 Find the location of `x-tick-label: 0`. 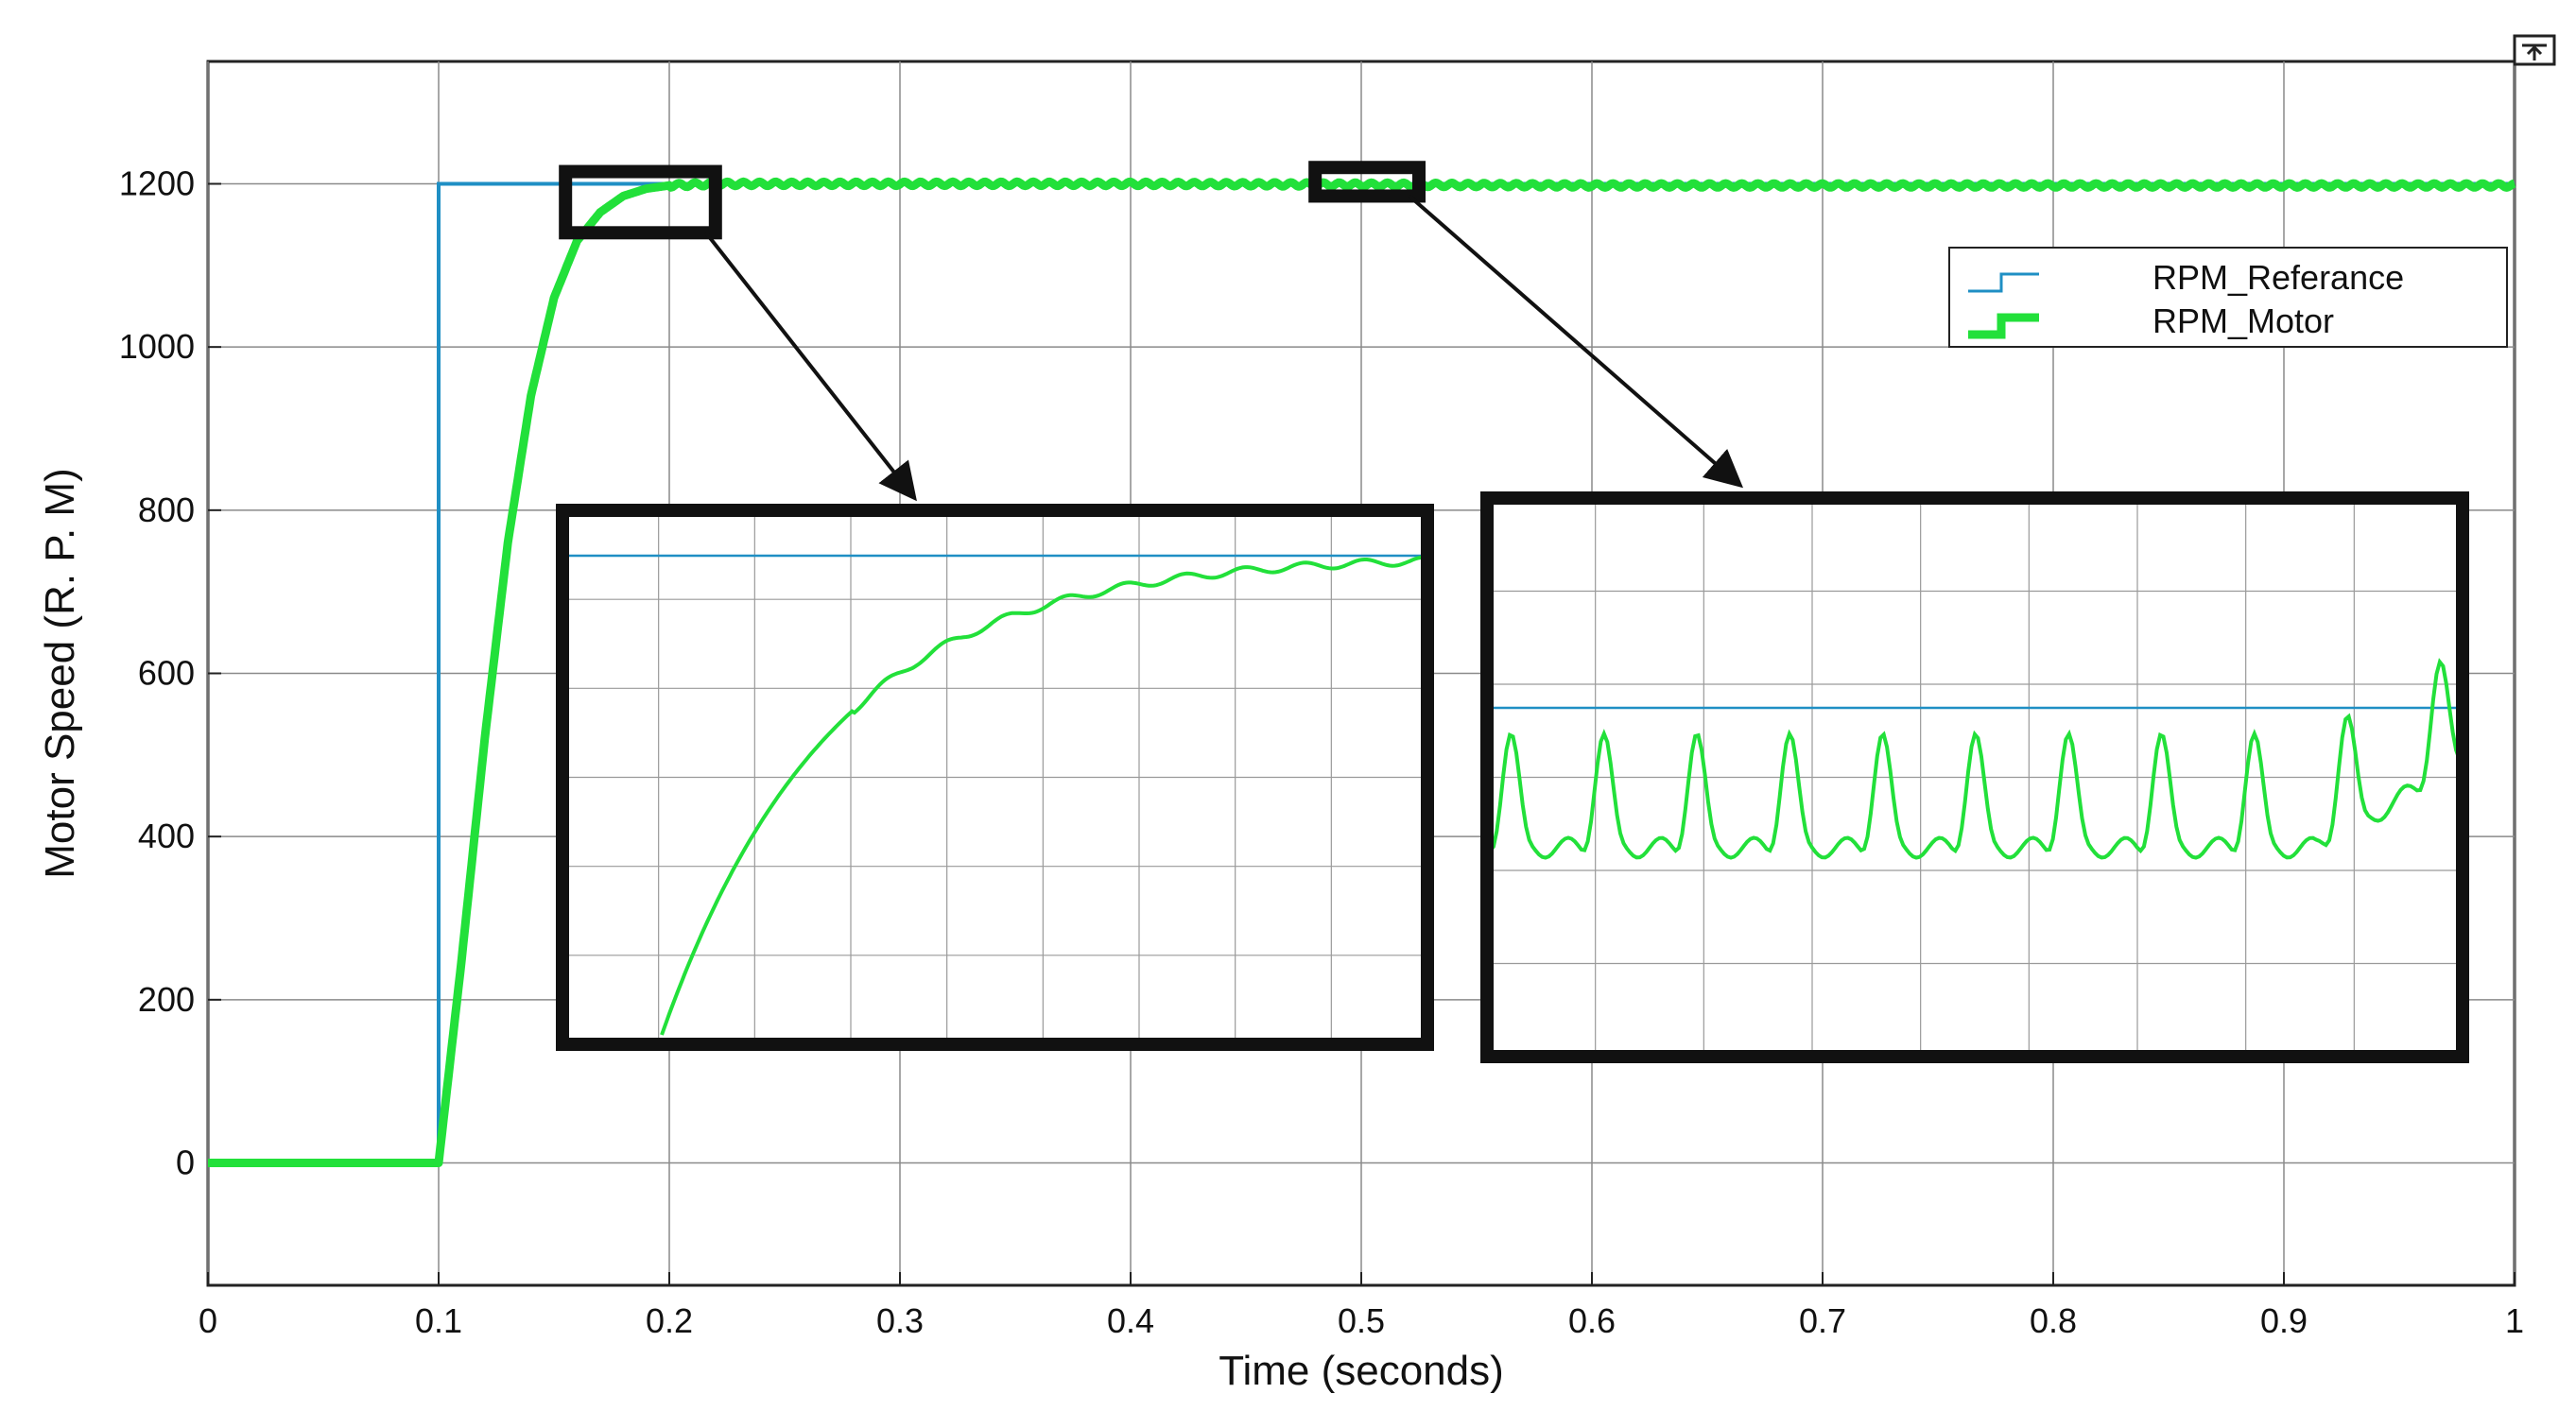

x-tick-label: 0 is located at coordinates (208, 1320).